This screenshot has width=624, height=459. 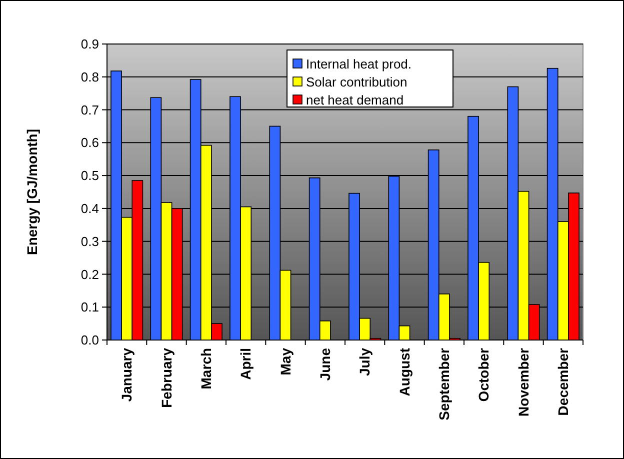 What do you see at coordinates (89, 142) in the screenshot?
I see `y-tick-label: 0.6` at bounding box center [89, 142].